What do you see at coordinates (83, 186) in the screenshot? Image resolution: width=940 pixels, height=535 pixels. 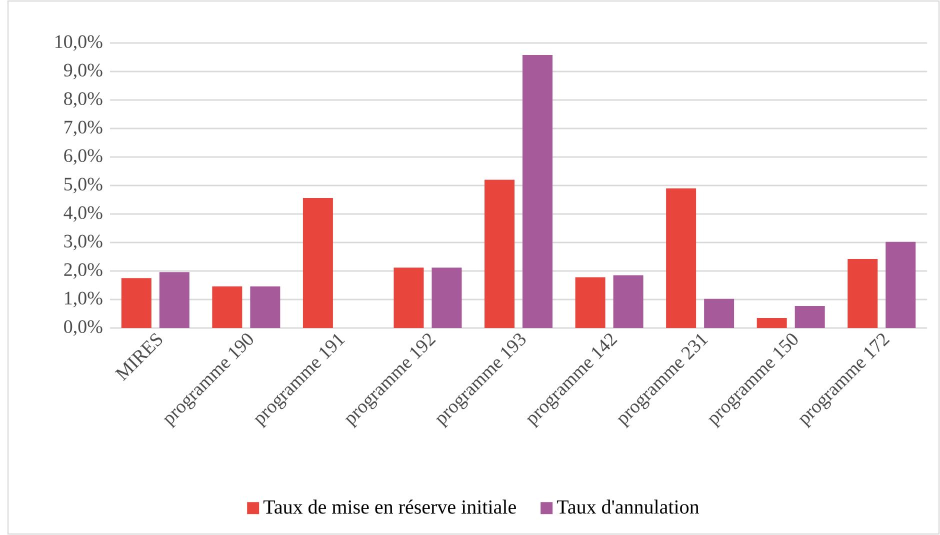 I see `y-tick-label: 5,0%` at bounding box center [83, 186].